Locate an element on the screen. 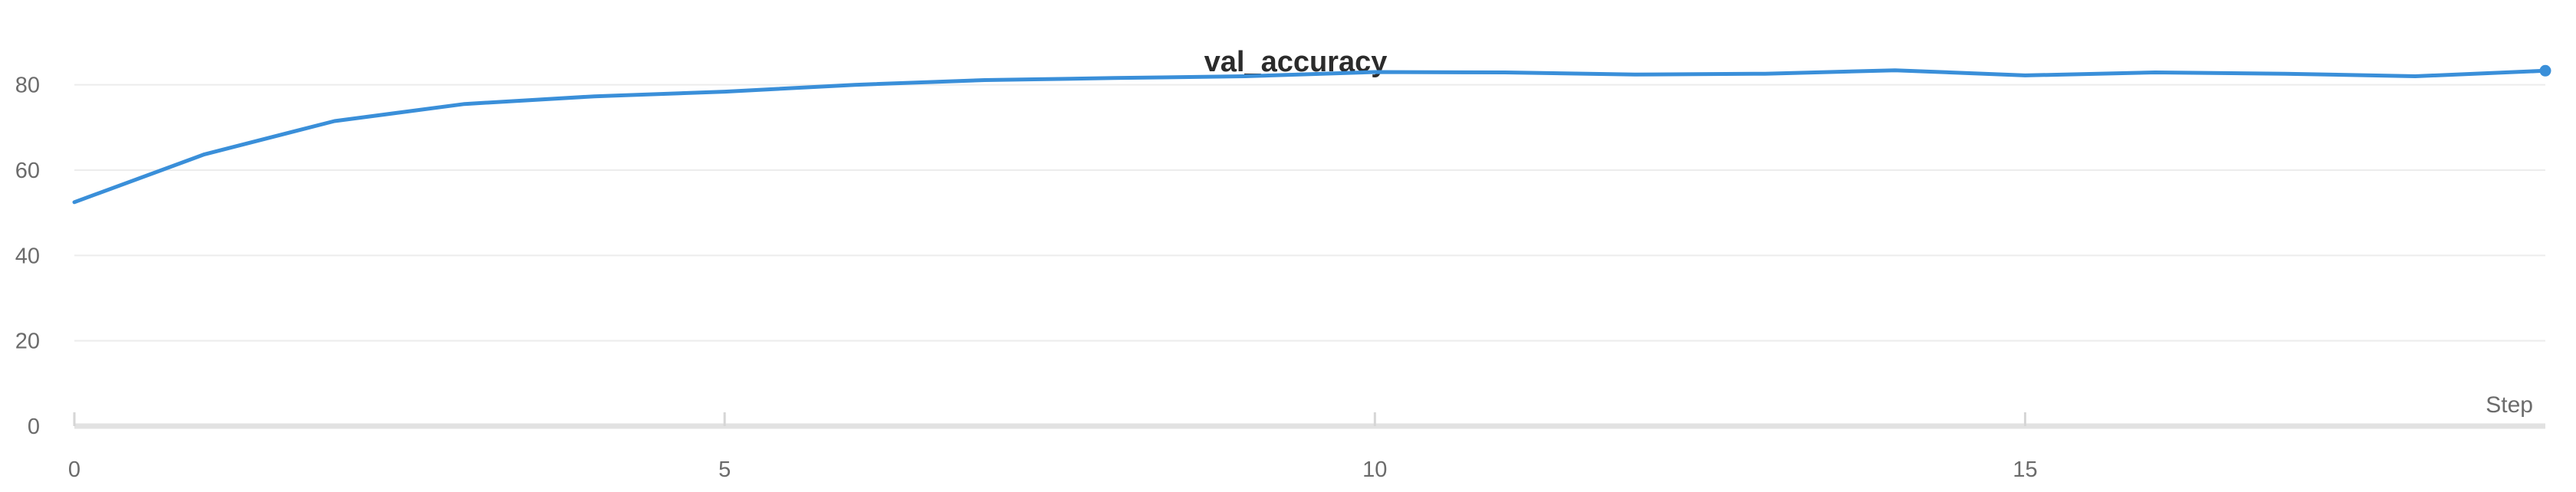 Image resolution: width=2576 pixels, height=492 pixels. y-tick-label-20: 20 is located at coordinates (28, 342).